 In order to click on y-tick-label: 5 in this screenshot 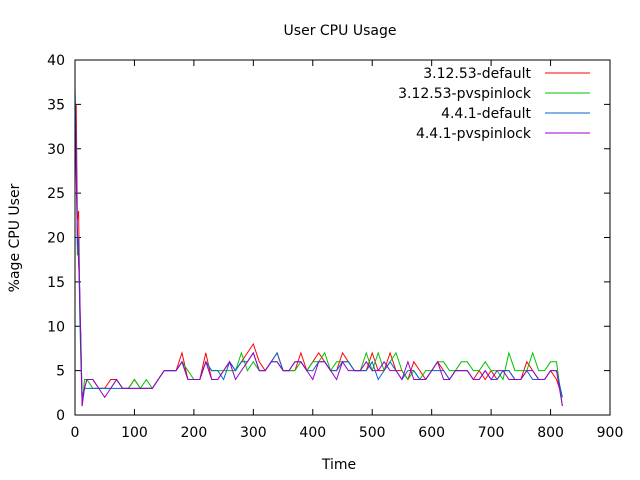, I will do `click(60, 372)`.